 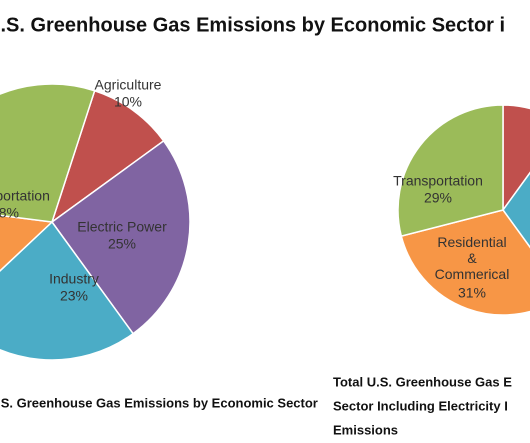 What do you see at coordinates (74, 279) in the screenshot?
I see `slice-label: Industry` at bounding box center [74, 279].